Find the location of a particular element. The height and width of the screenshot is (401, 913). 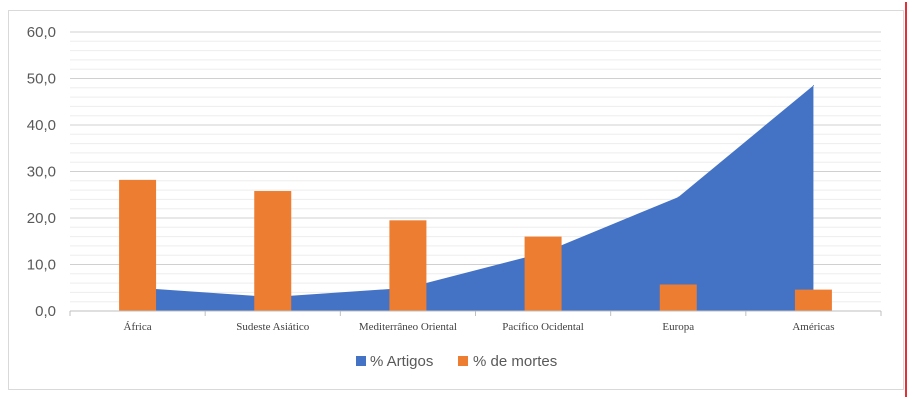

legend-label-mortes: % de mortes is located at coordinates (515, 361).